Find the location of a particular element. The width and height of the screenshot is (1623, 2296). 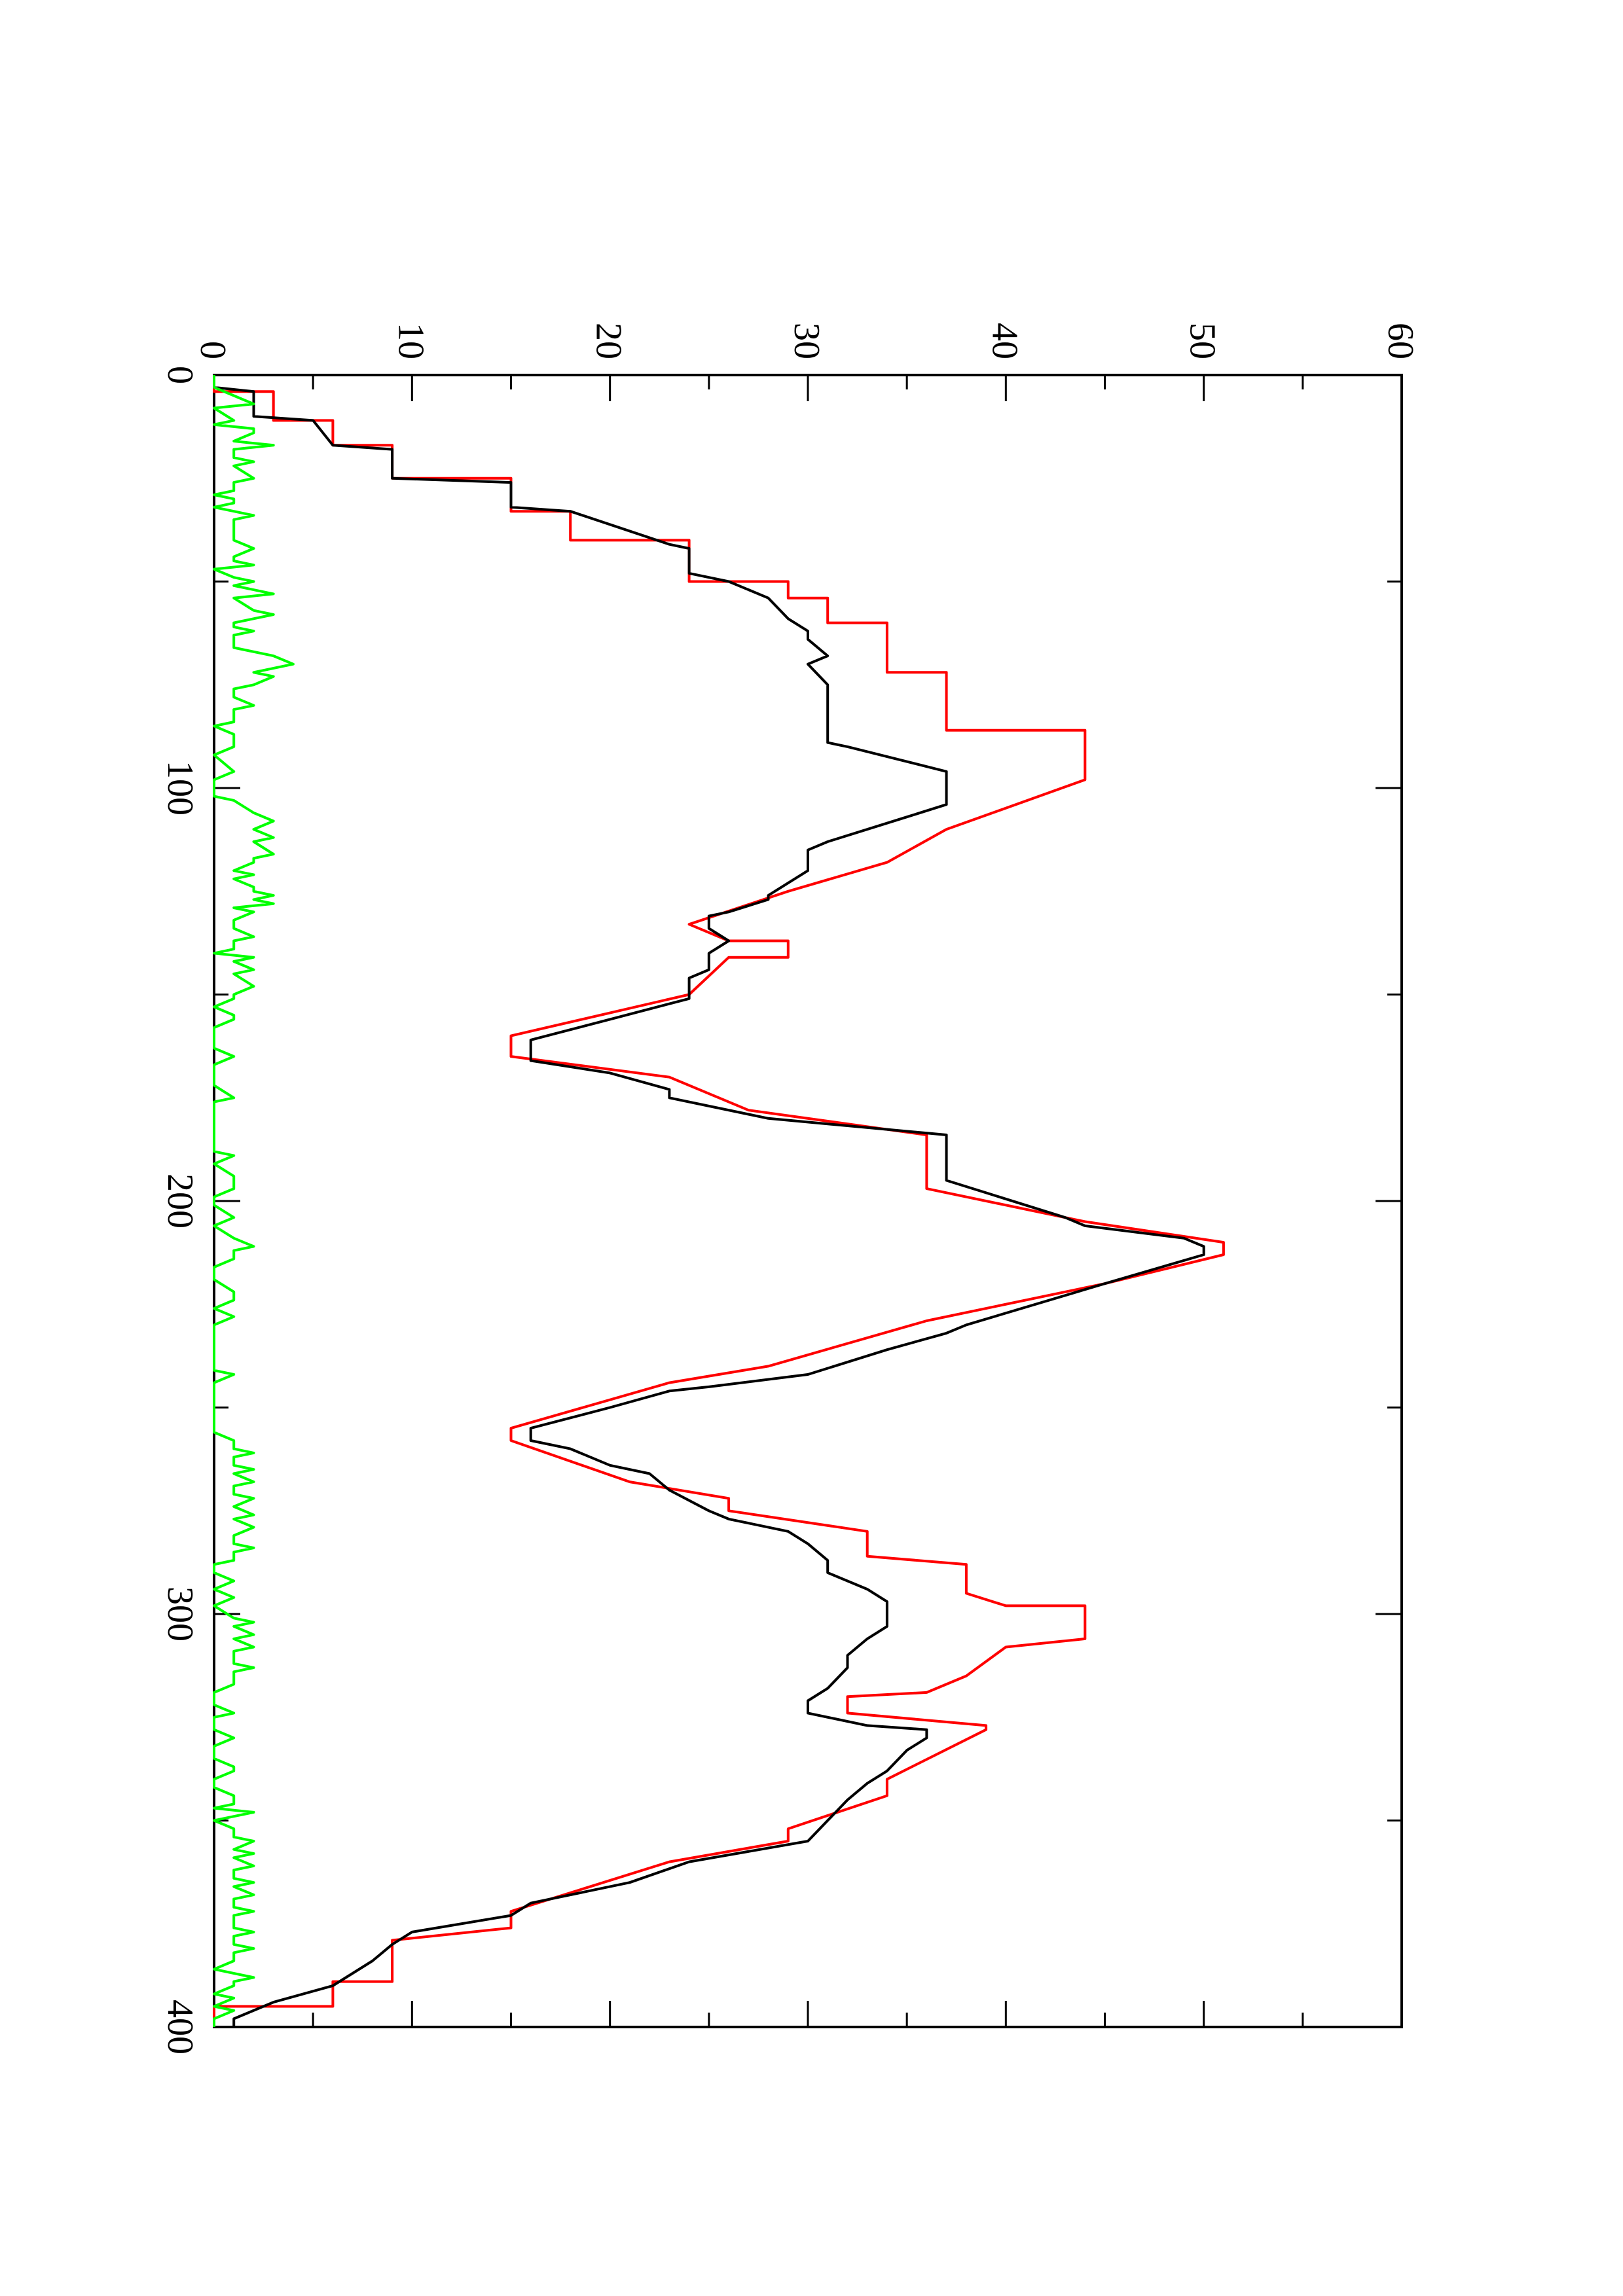

x-tick-label: 0 is located at coordinates (180, 375).